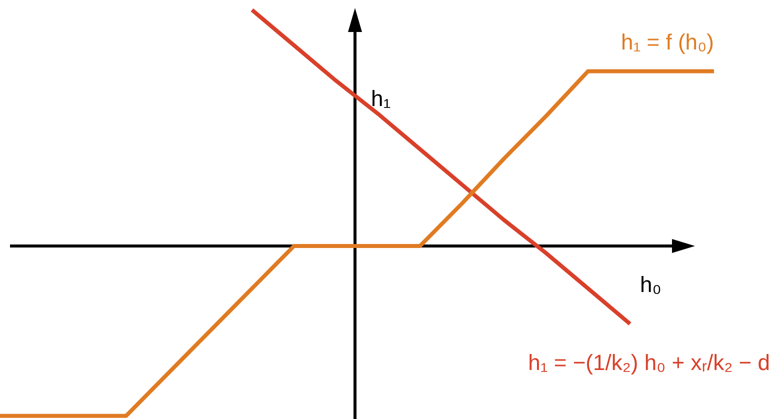  Describe the element at coordinates (651, 285) in the screenshot. I see `x-axis-title: h₀` at that location.